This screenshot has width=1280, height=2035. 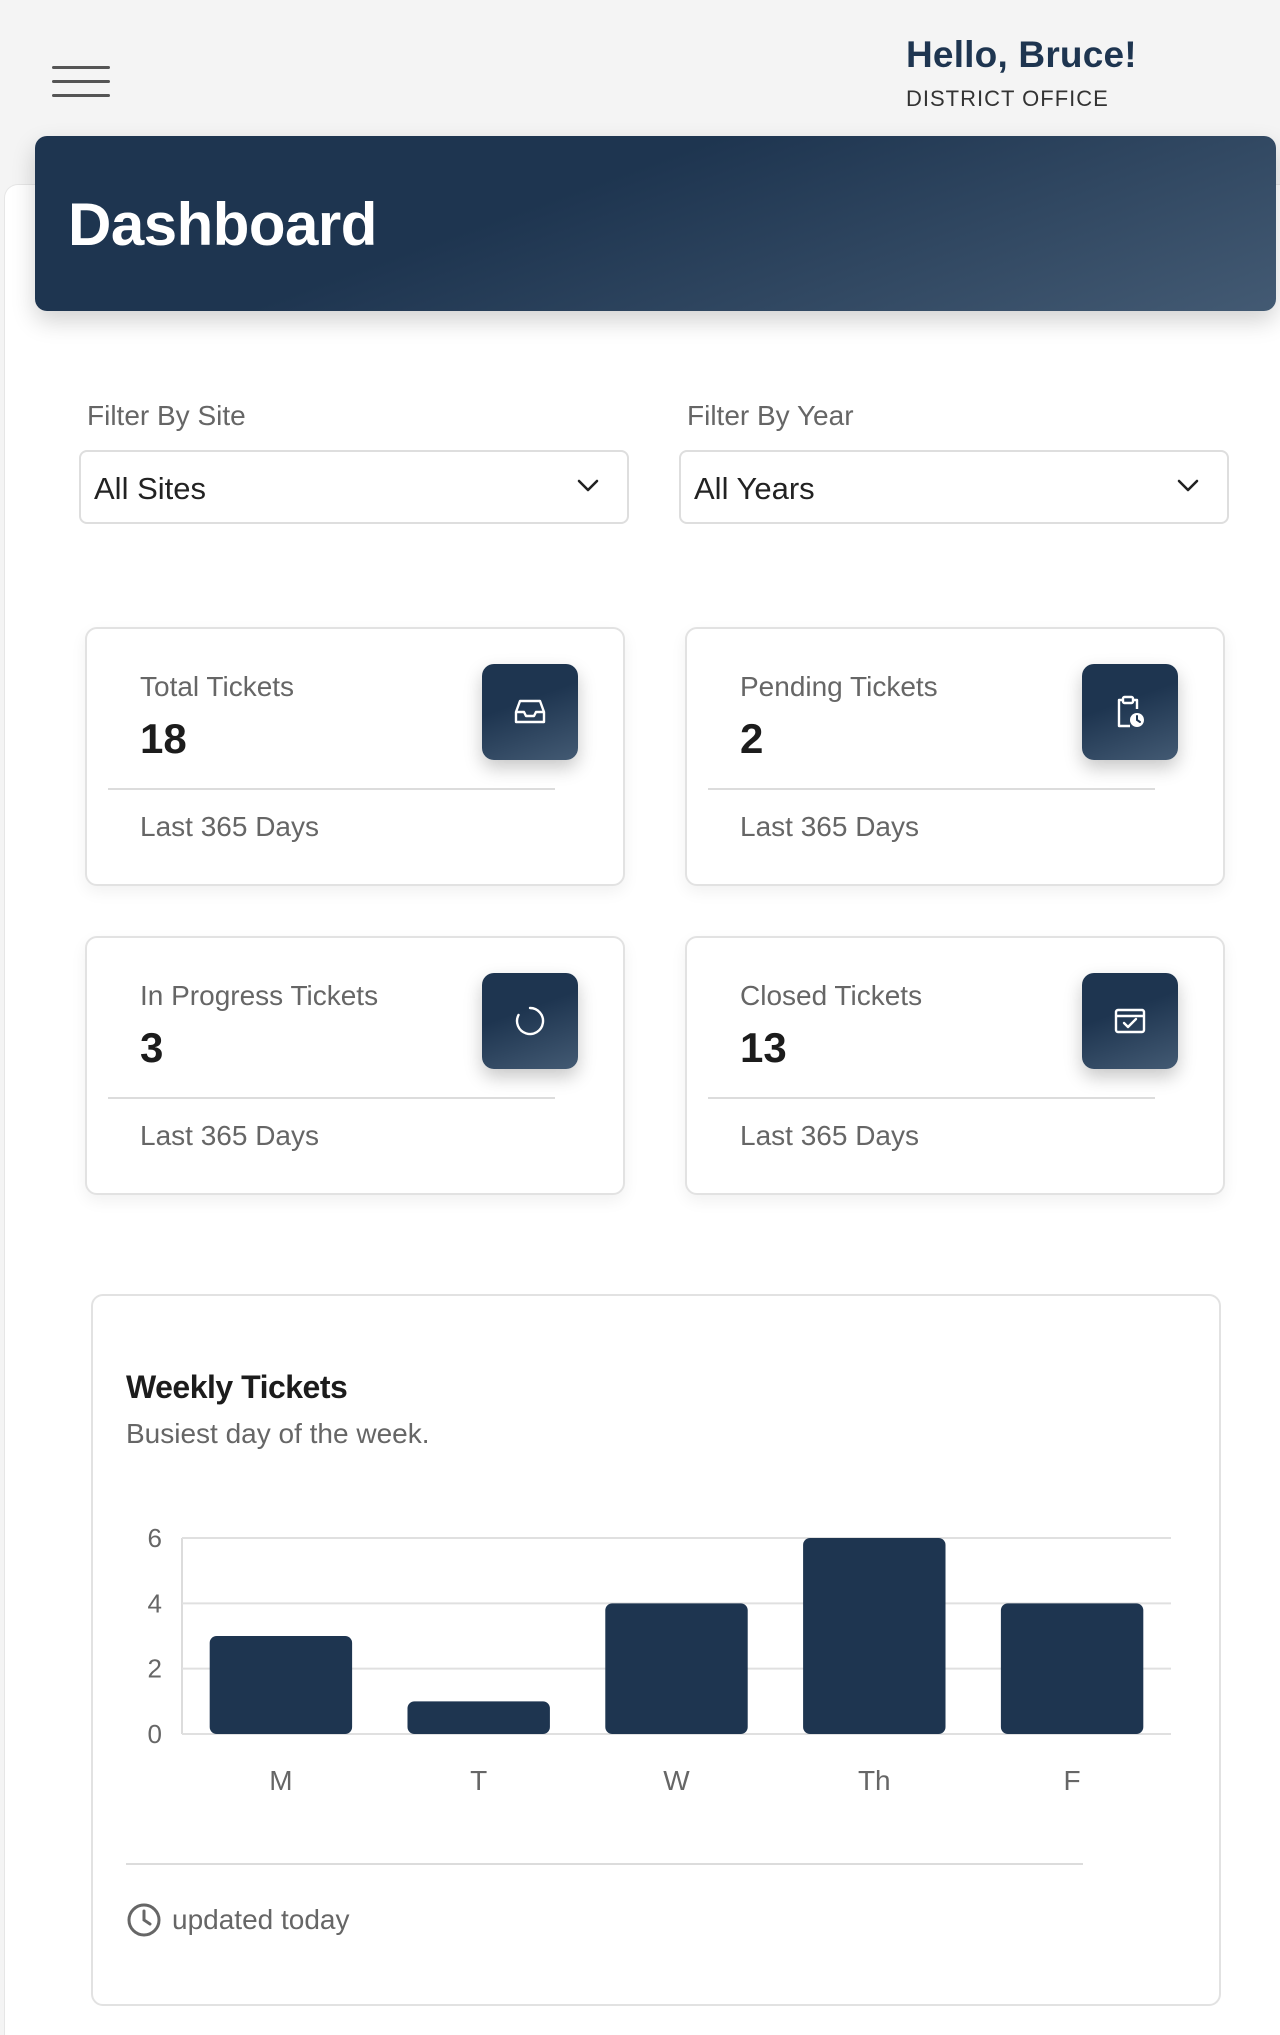 I want to click on calendar-check-icon, so click(x=1130, y=1021).